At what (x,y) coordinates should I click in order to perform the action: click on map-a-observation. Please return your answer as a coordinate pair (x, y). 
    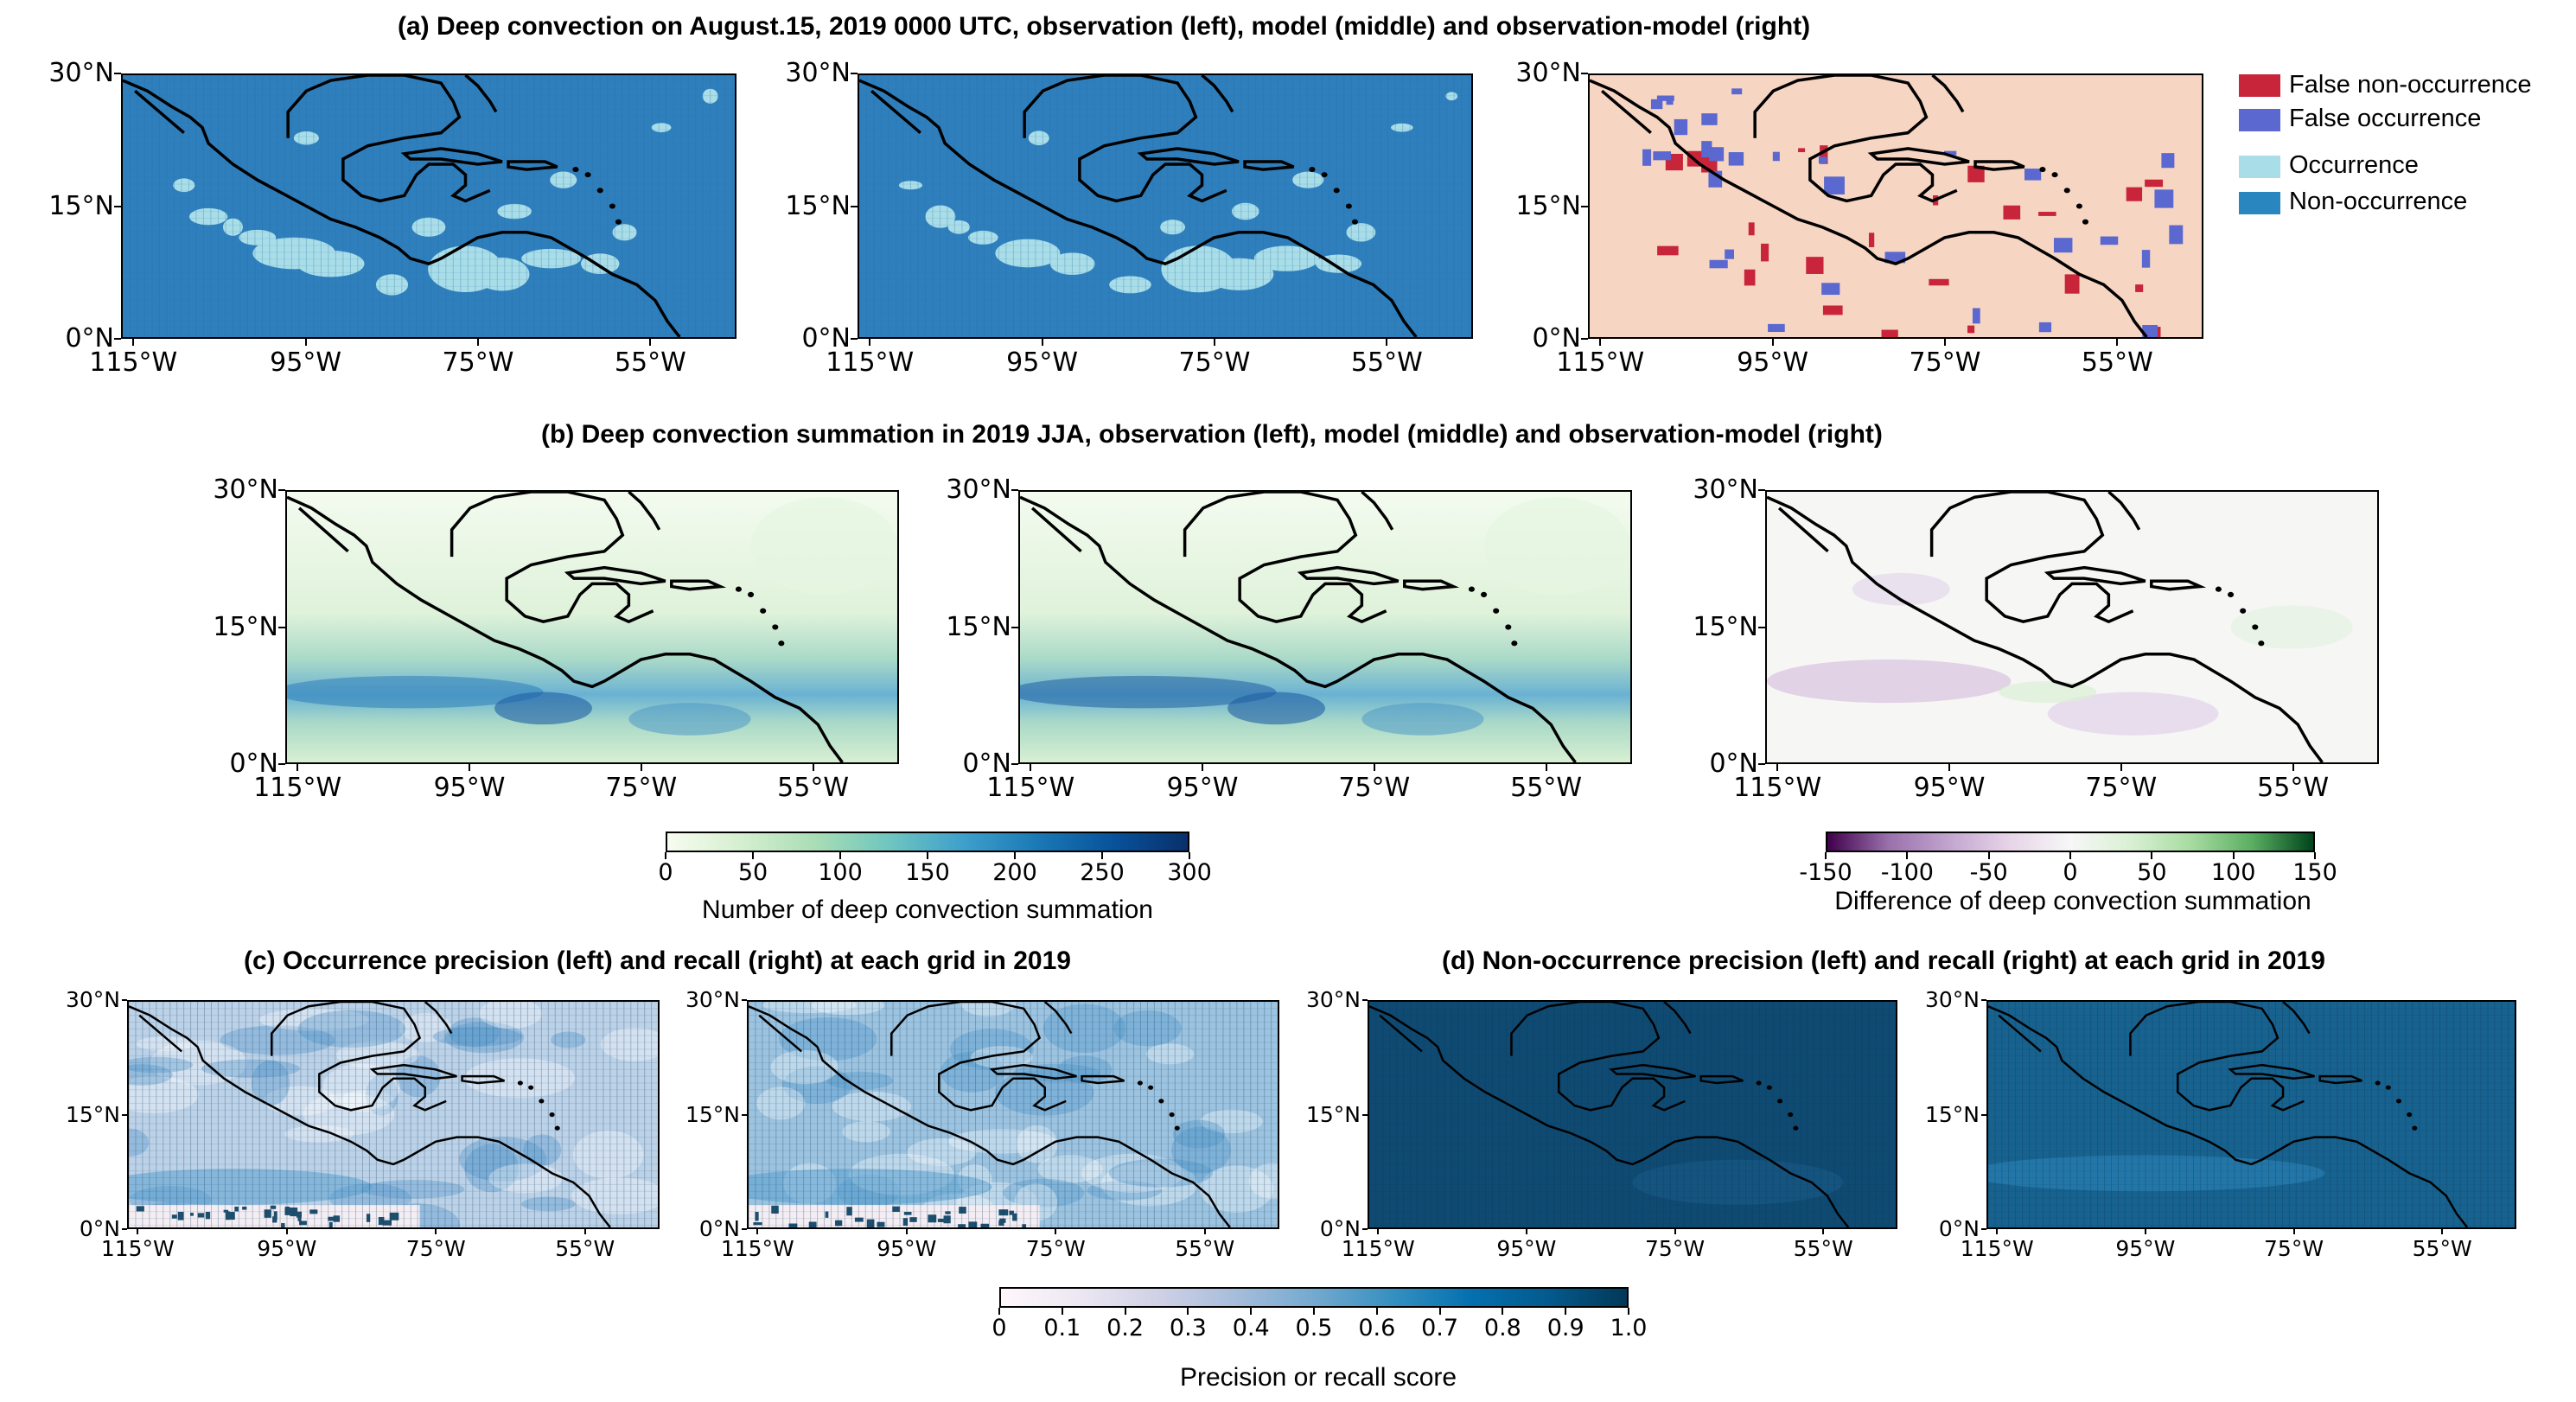
    Looking at the image, I should click on (428, 206).